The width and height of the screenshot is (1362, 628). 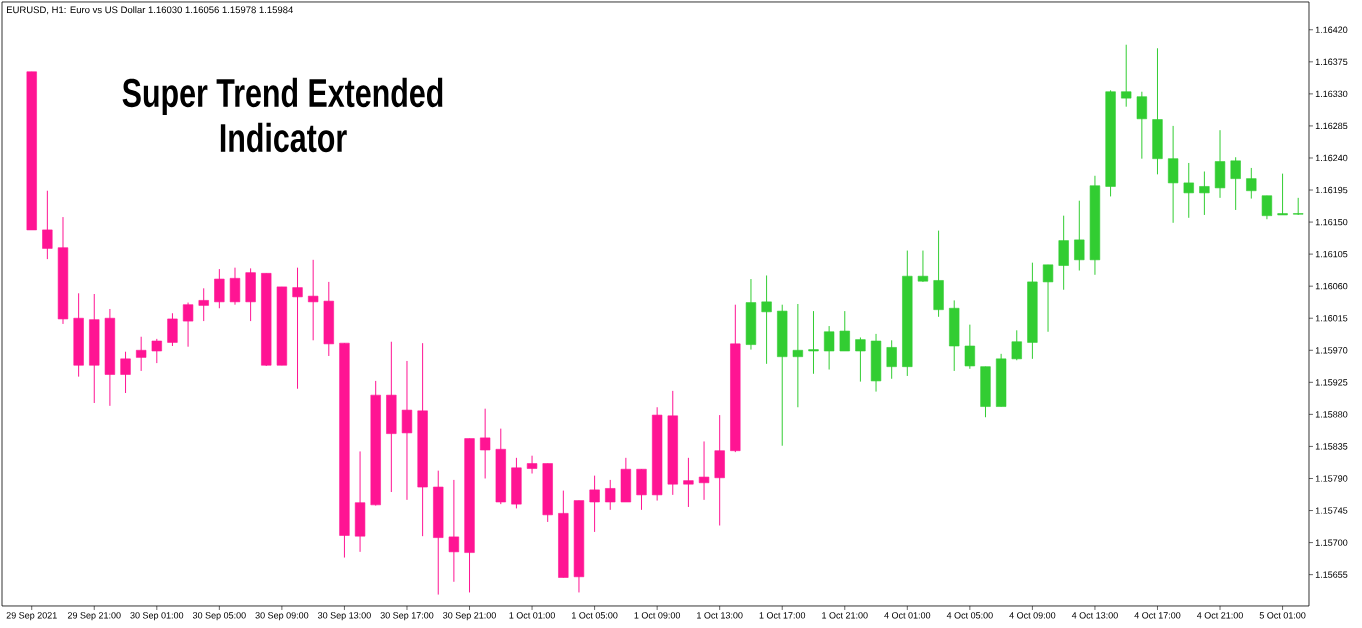 What do you see at coordinates (282, 616) in the screenshot?
I see `x-tick-label: 30 Sep 09:00` at bounding box center [282, 616].